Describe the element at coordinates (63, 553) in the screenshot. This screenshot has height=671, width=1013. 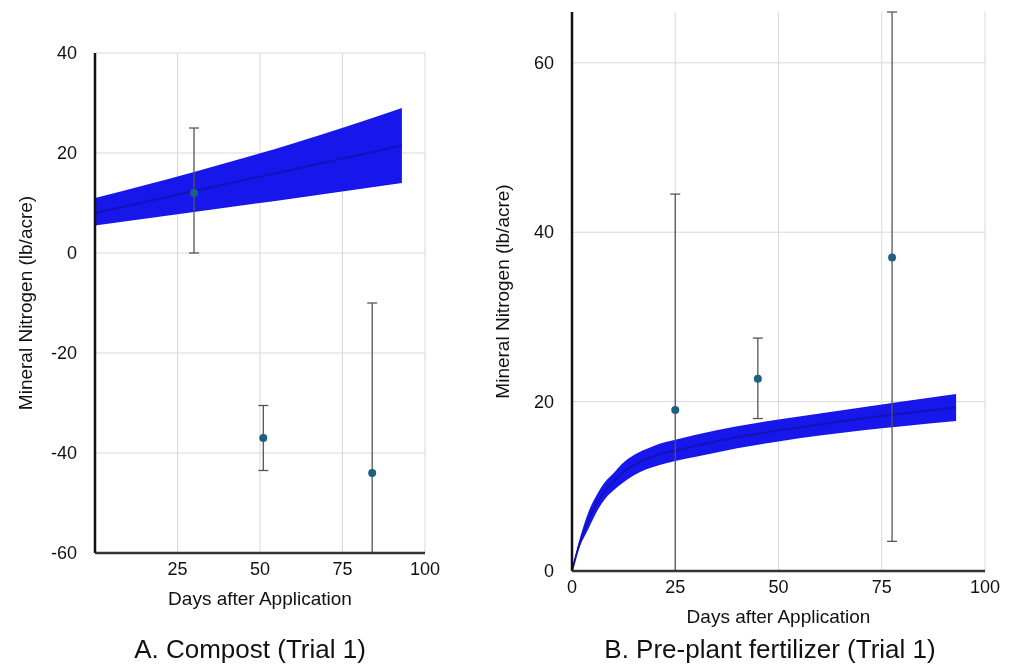
I see `y-tick-label: -60` at that location.